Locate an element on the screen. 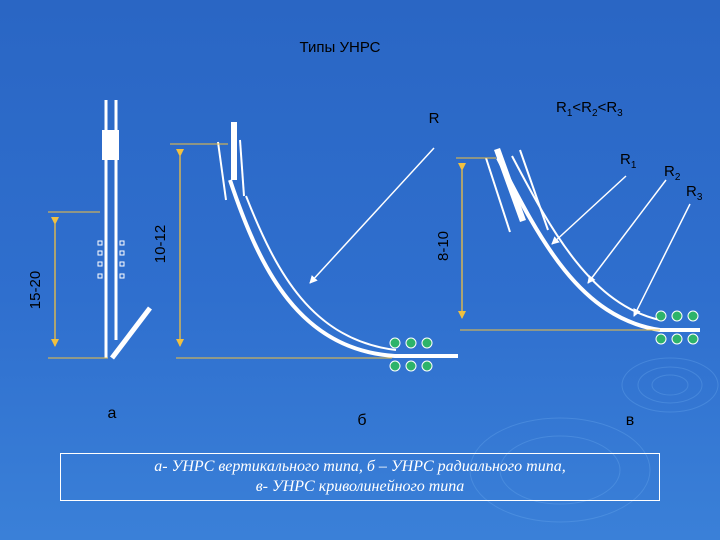  panel-a-vertical: 15-20 а is located at coordinates (89, 261).